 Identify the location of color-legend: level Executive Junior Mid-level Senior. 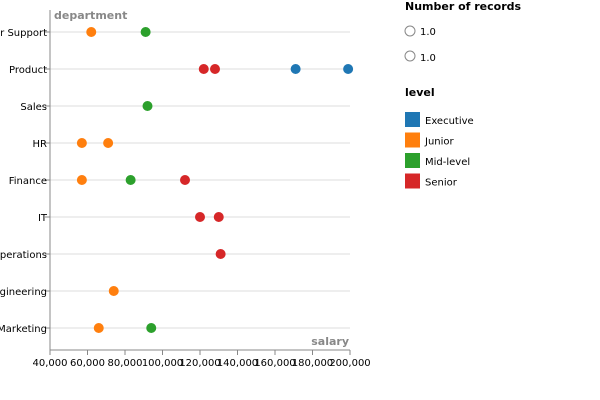
(439, 137).